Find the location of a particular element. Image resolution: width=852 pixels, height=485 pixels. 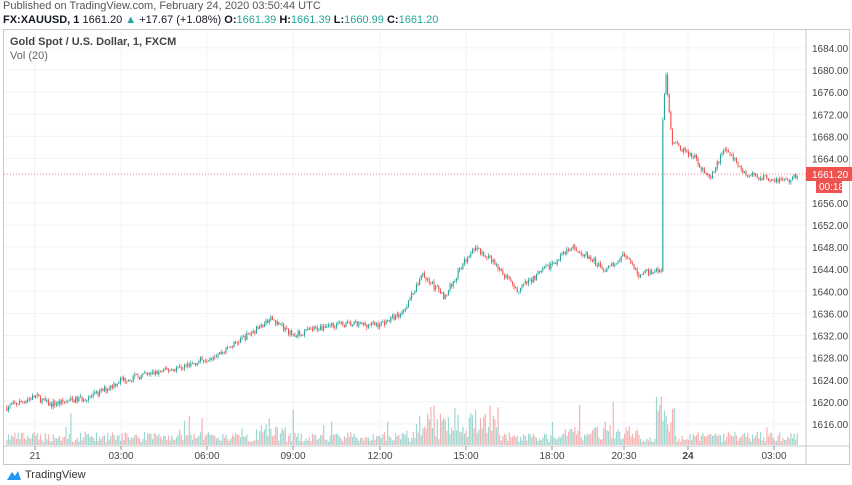

price-tick-label: 1640.00 is located at coordinates (830, 292).